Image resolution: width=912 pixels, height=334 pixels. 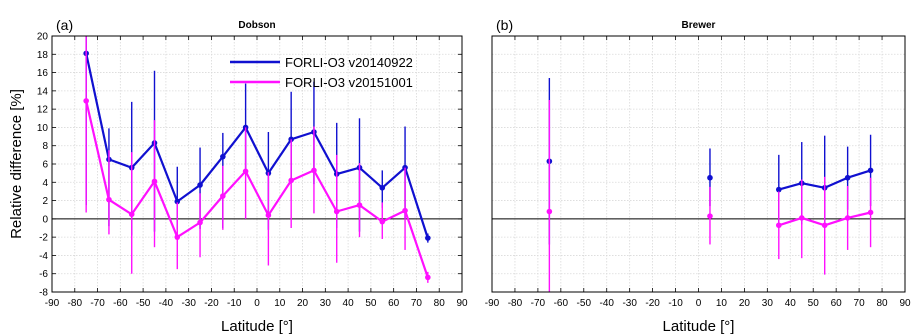 What do you see at coordinates (45, 183) in the screenshot?
I see `panel-1-y-tick-label: 4` at bounding box center [45, 183].